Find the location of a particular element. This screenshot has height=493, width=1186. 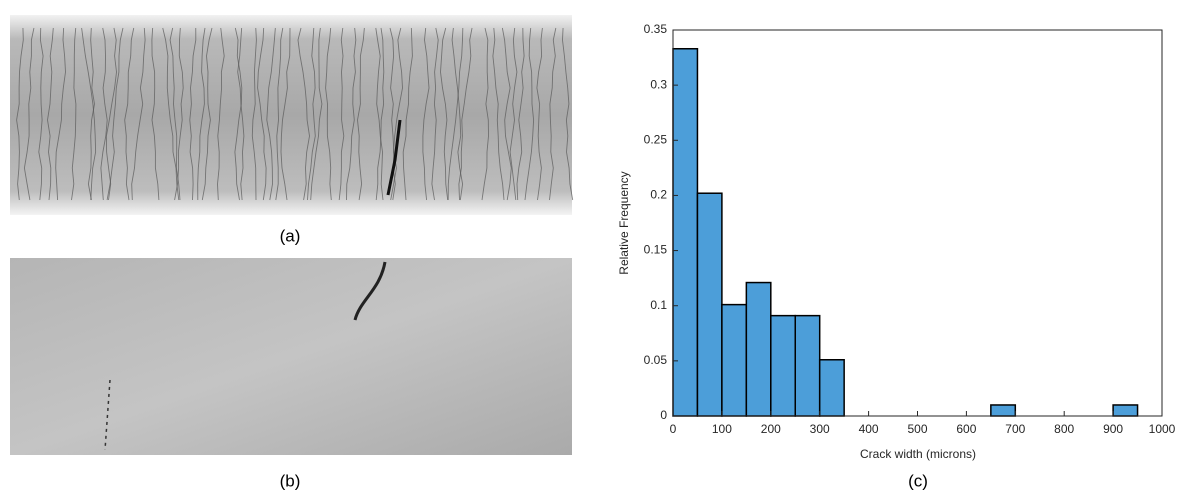

x-tick-label: 600 is located at coordinates (966, 429).